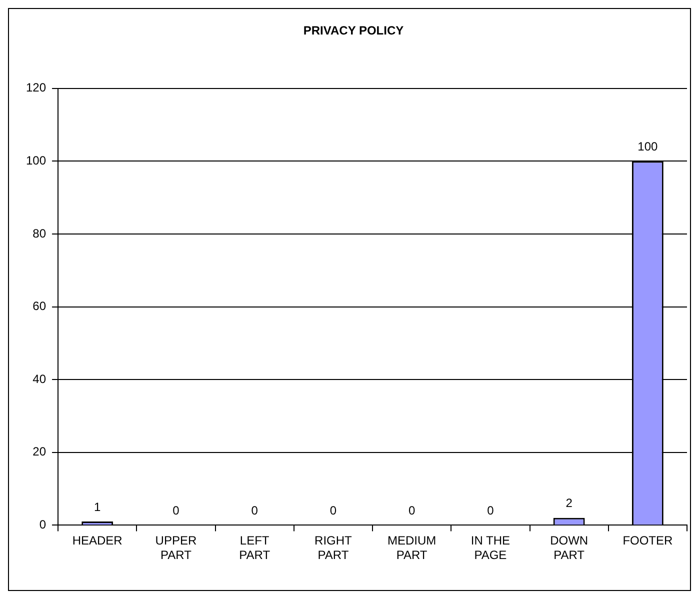 The width and height of the screenshot is (699, 596). Describe the element at coordinates (42, 525) in the screenshot. I see `y-tick-label: 0` at that location.